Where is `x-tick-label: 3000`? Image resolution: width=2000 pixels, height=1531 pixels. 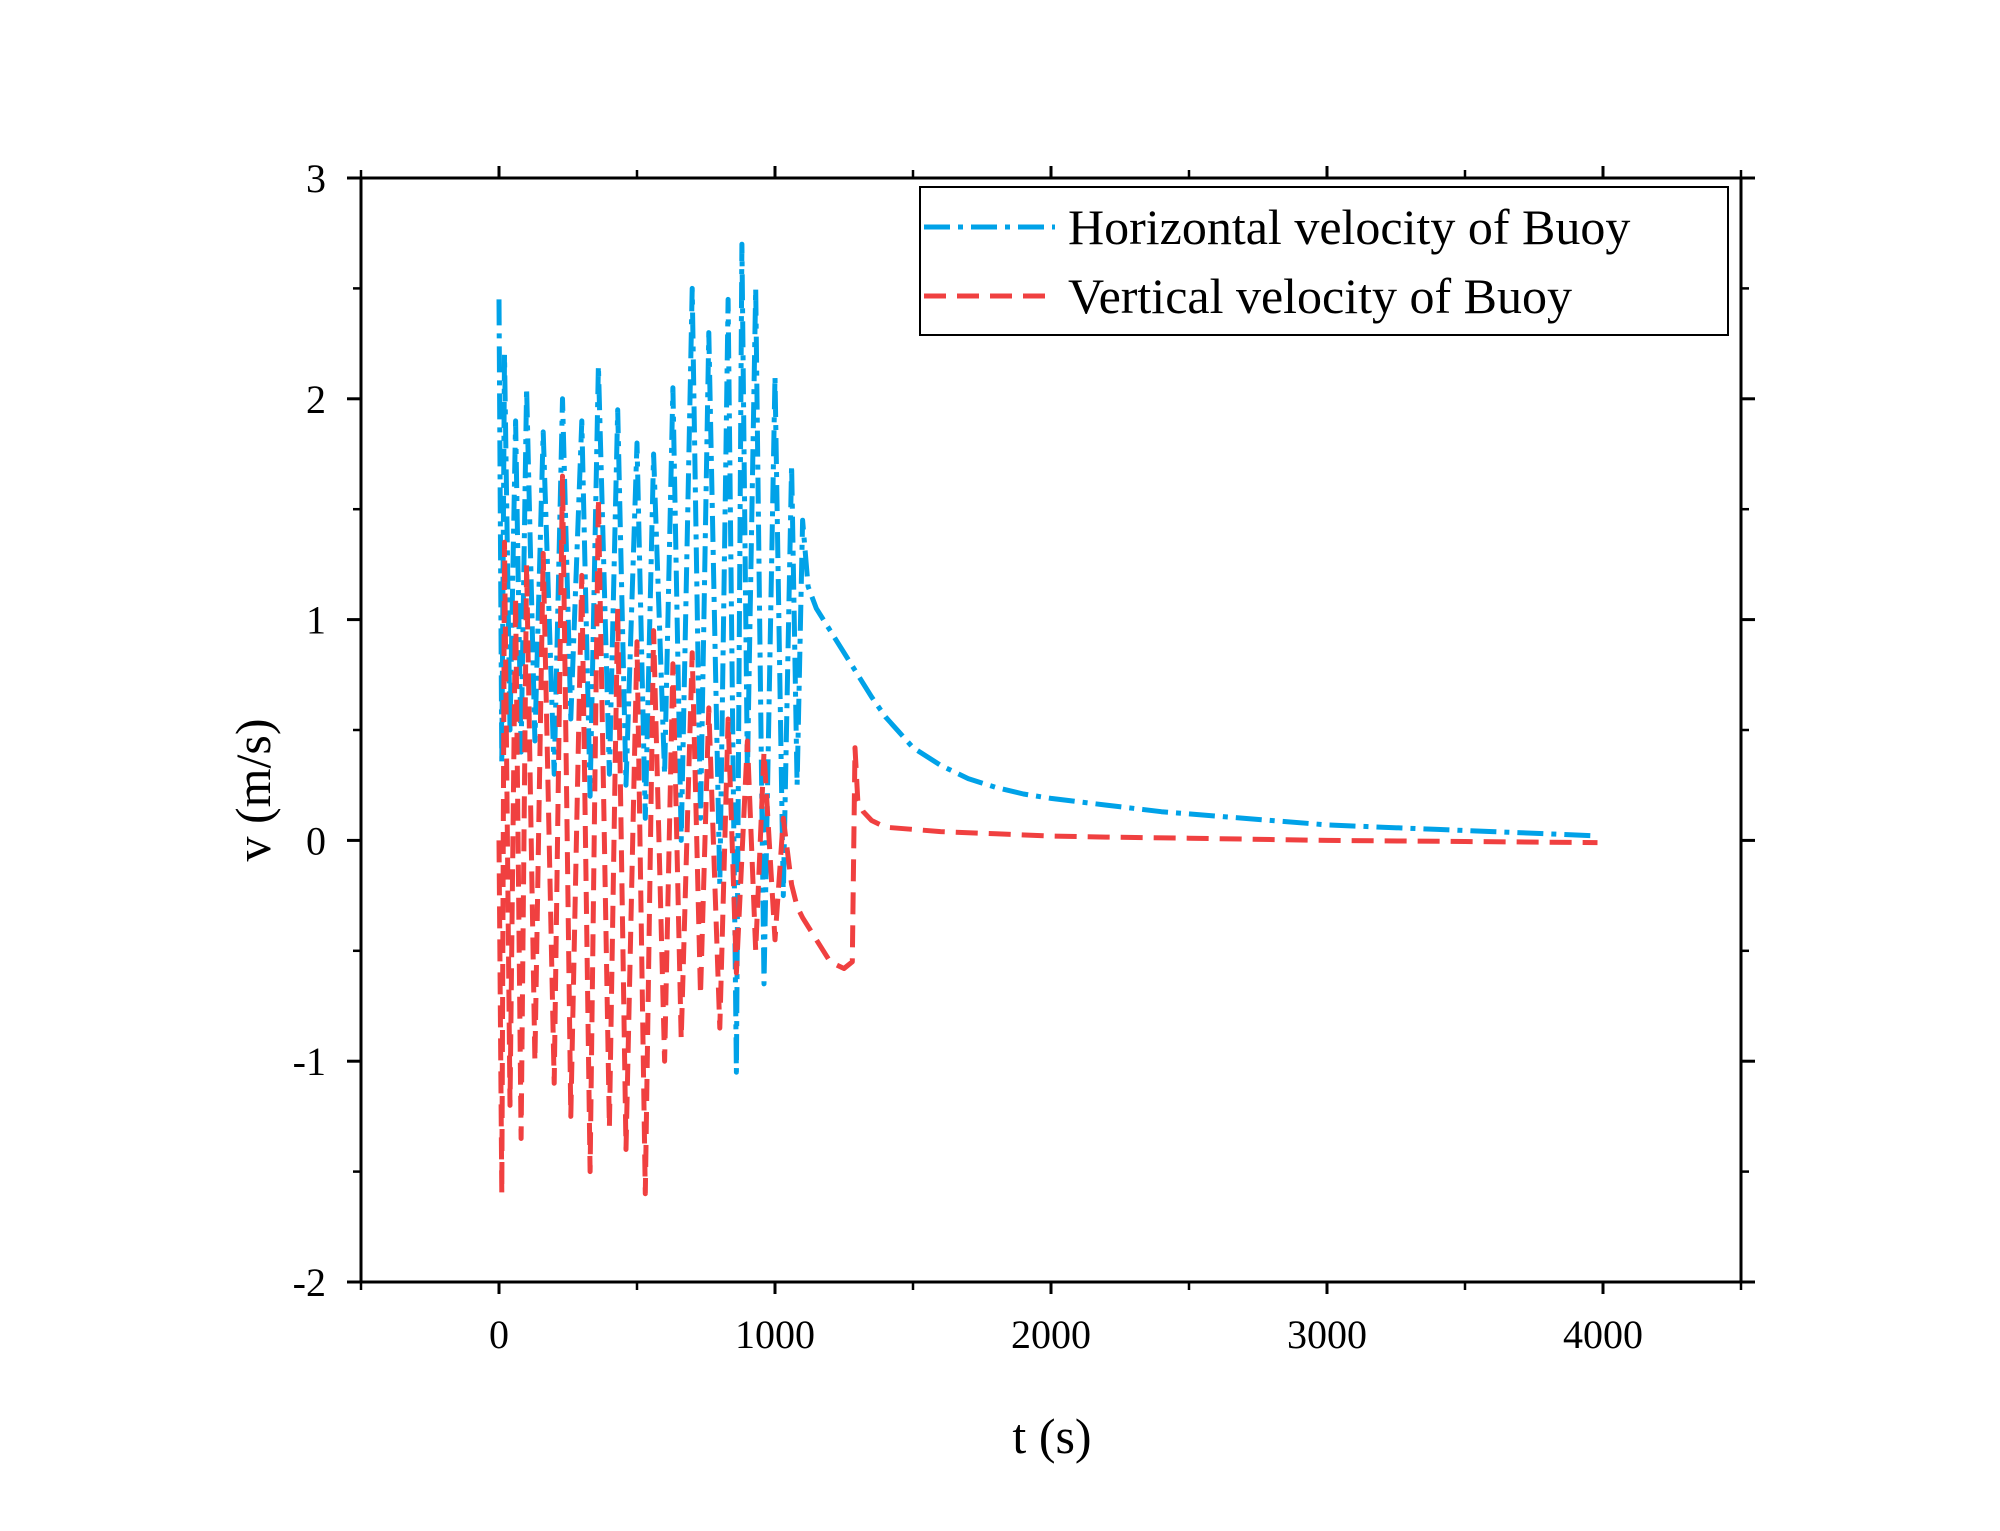 x-tick-label: 3000 is located at coordinates (1327, 1334).